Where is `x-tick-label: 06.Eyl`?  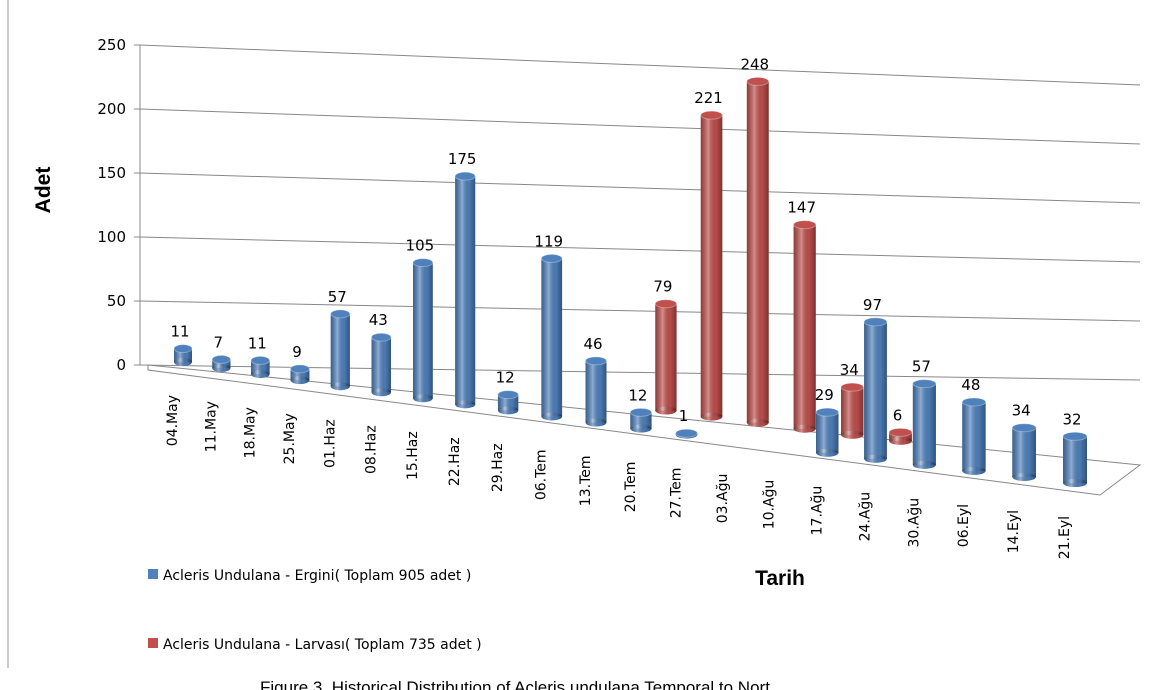
x-tick-label: 06.Eyl is located at coordinates (964, 525).